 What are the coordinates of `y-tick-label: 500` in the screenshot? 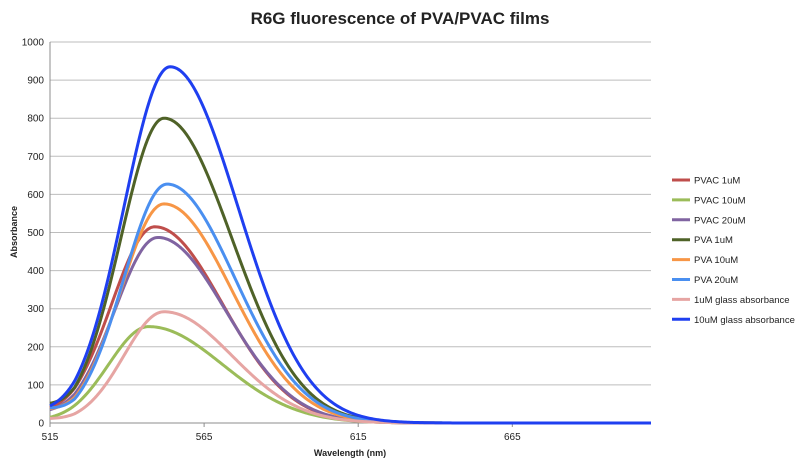 It's located at (35, 233).